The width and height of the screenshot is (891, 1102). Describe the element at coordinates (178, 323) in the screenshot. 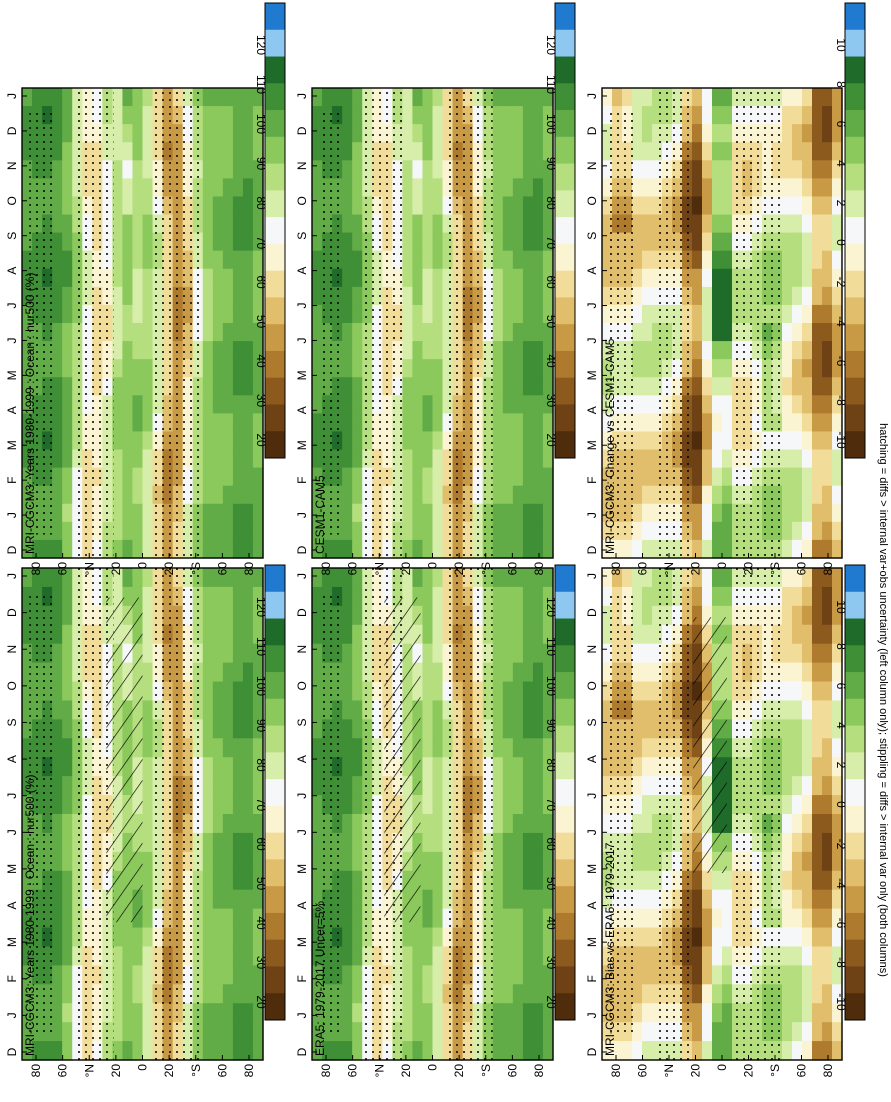

I see `stippling-south` at that location.